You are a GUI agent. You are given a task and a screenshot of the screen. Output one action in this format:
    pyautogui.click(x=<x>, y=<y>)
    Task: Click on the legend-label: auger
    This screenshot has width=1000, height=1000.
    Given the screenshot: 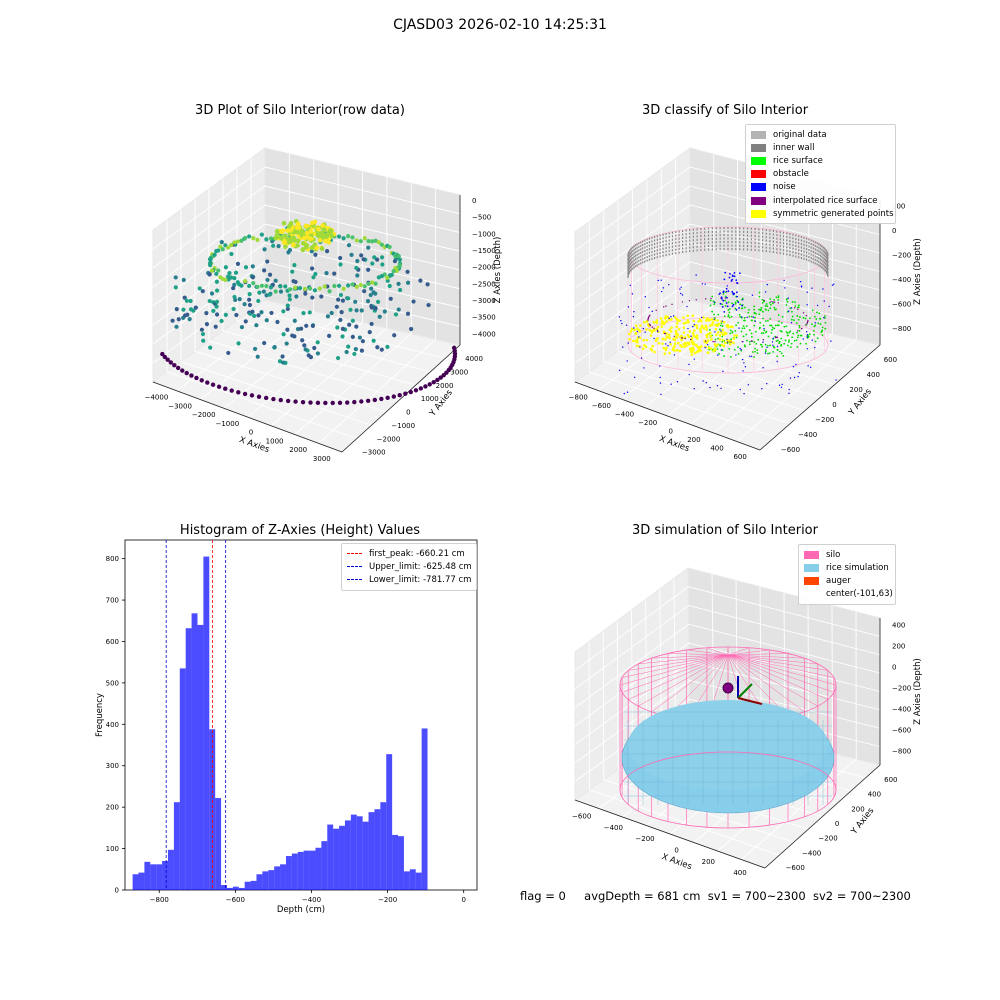 What is the action you would take?
    pyautogui.click(x=838, y=580)
    